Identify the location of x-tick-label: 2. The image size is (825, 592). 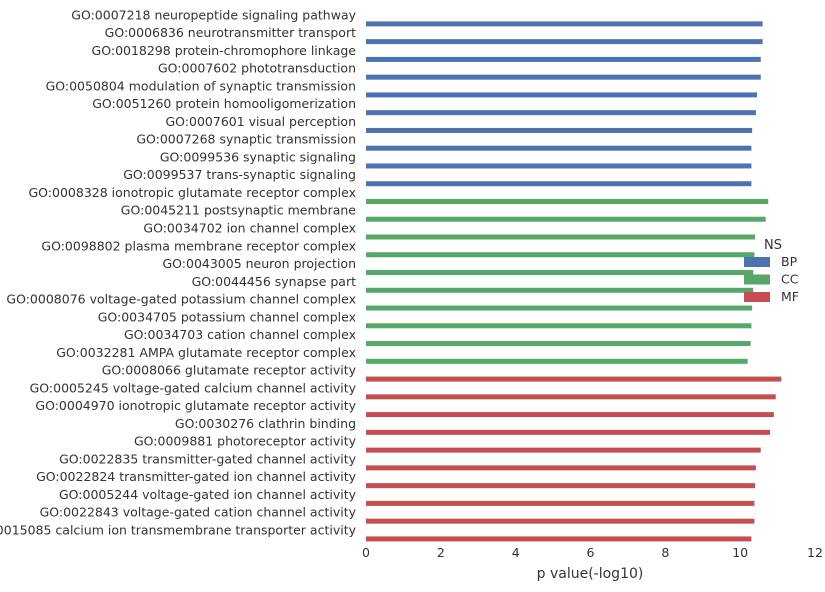
(441, 552).